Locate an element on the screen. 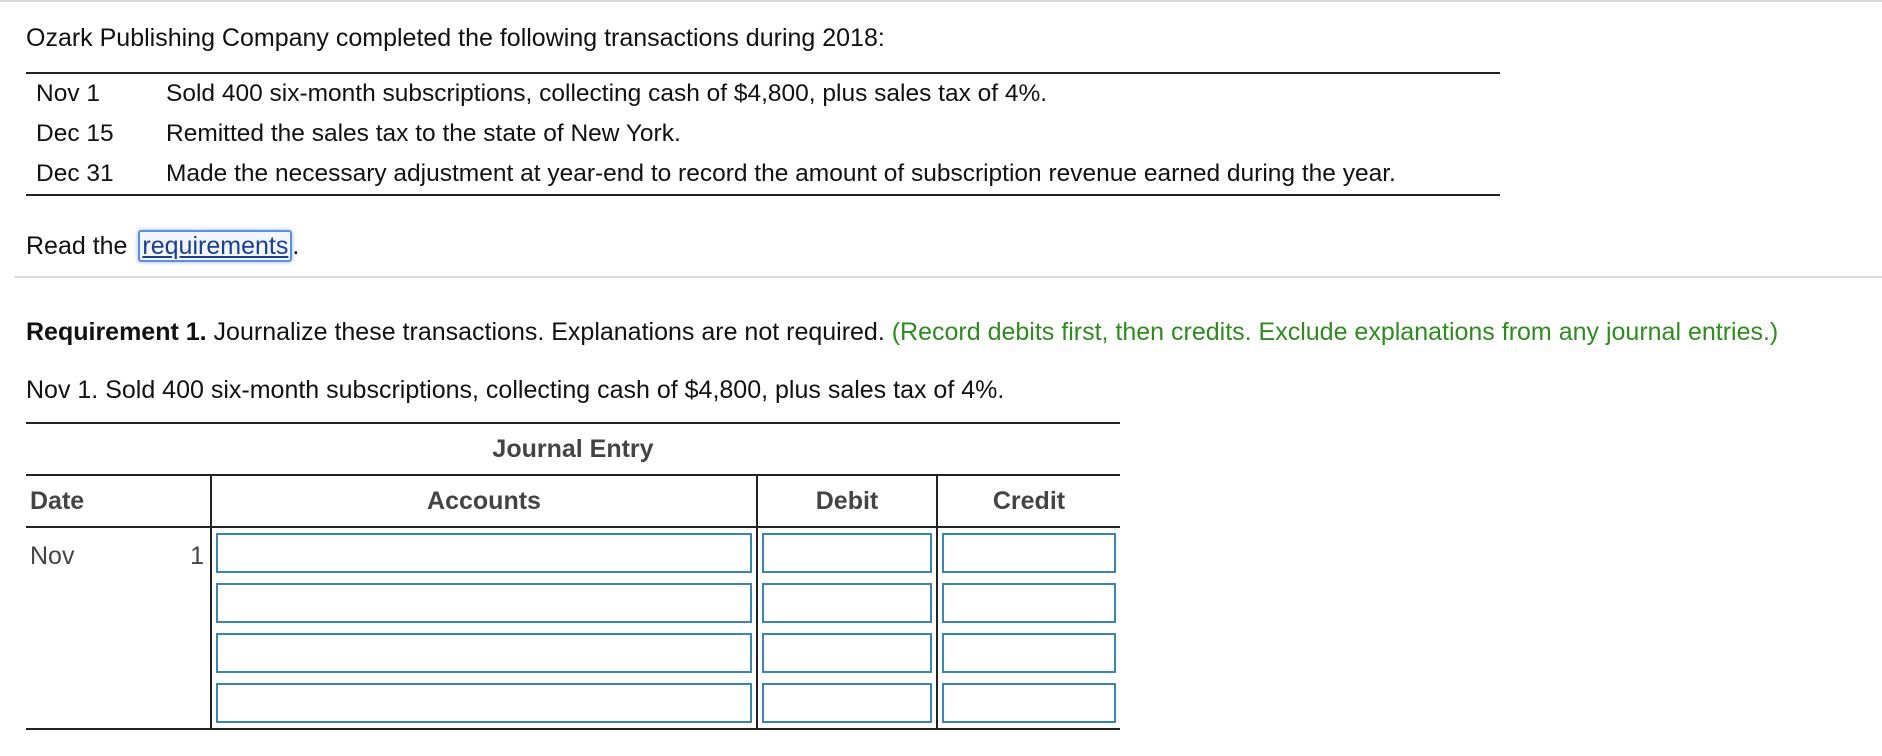 This screenshot has height=756, width=1882. header-debit: Debit is located at coordinates (846, 501).